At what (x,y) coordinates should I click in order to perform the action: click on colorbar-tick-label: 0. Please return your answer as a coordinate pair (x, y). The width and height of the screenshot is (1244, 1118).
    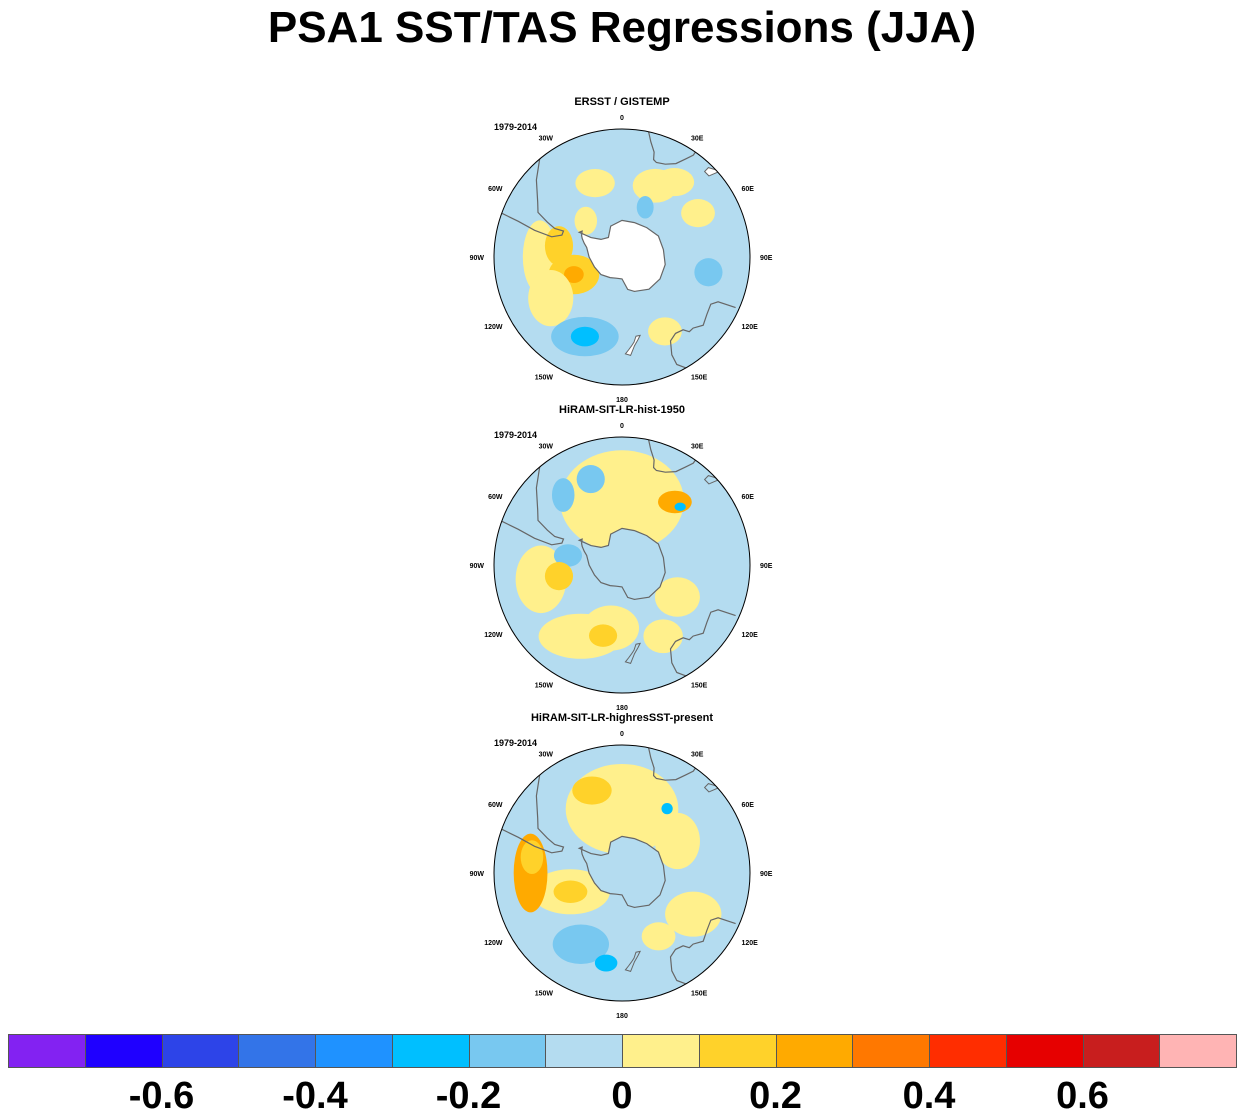
    Looking at the image, I should click on (622, 1096).